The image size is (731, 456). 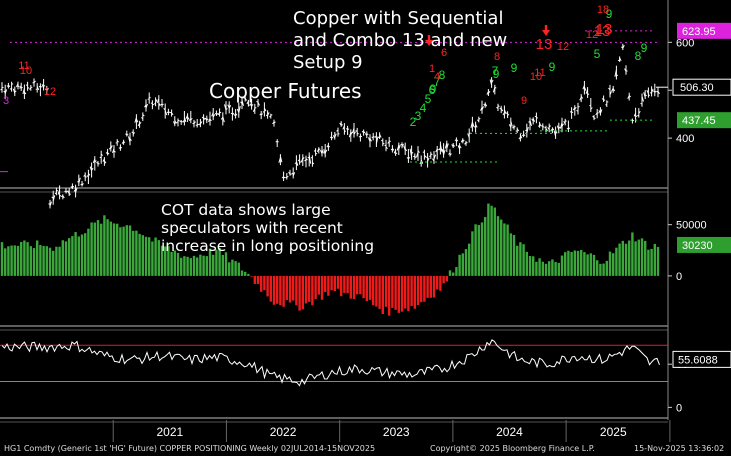 What do you see at coordinates (429, 37) in the screenshot?
I see `sell-arrow-stem` at bounding box center [429, 37].